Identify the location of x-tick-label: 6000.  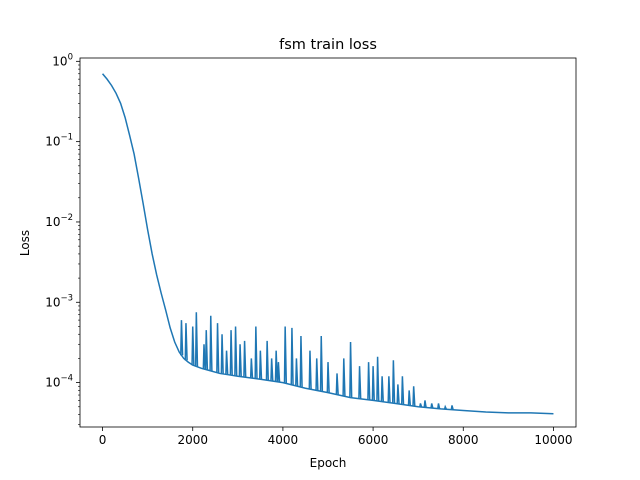
(373, 440).